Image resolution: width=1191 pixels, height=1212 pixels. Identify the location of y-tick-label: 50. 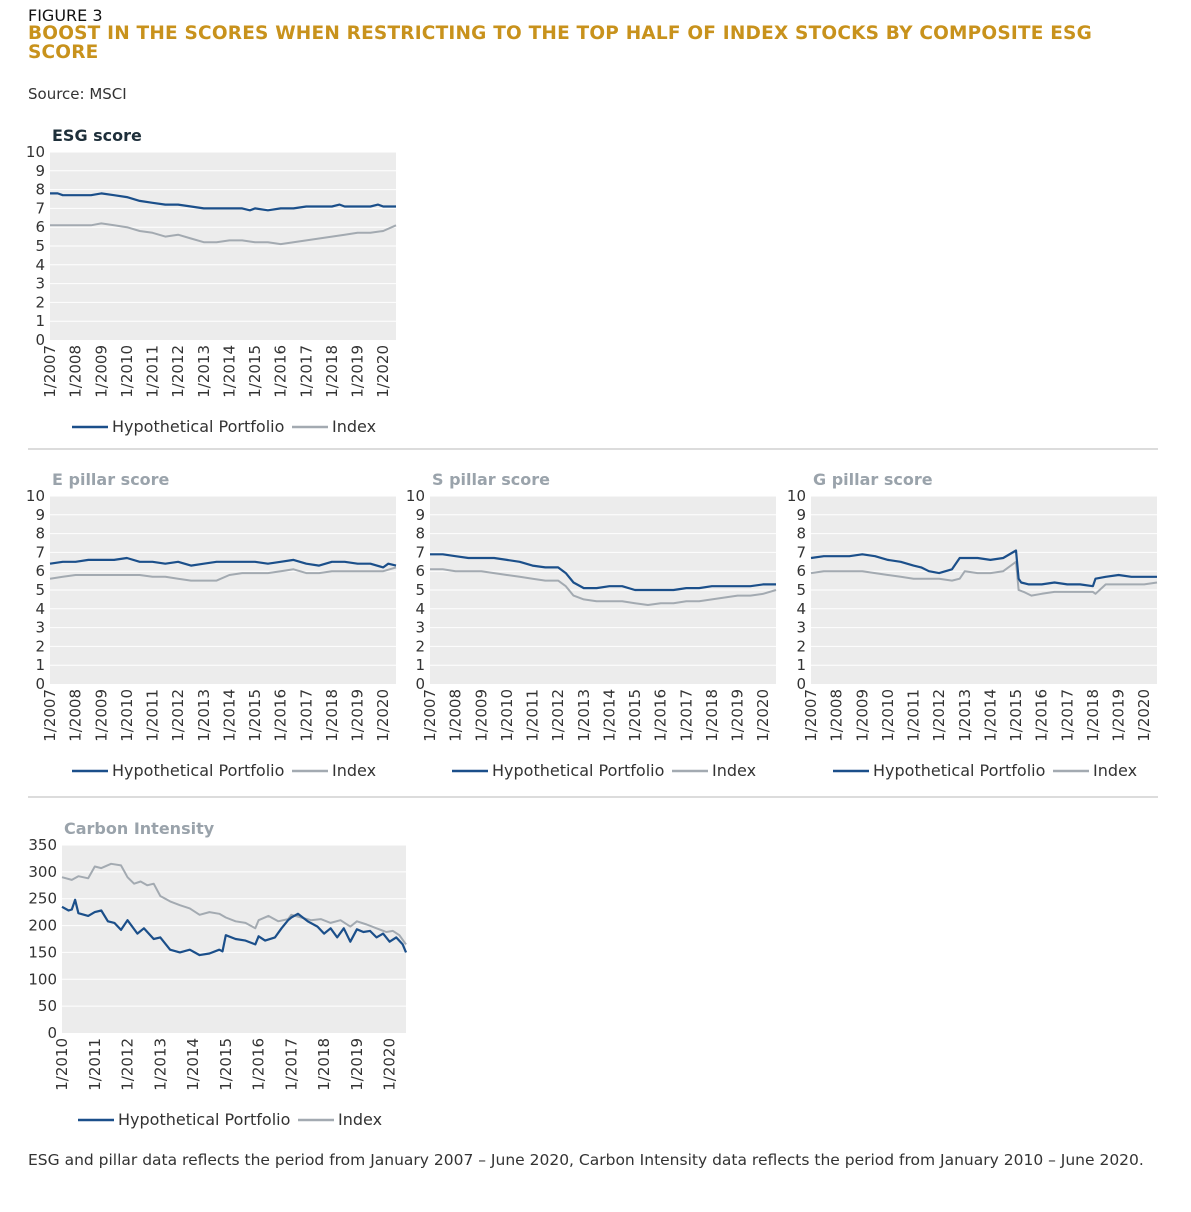
(47, 1006).